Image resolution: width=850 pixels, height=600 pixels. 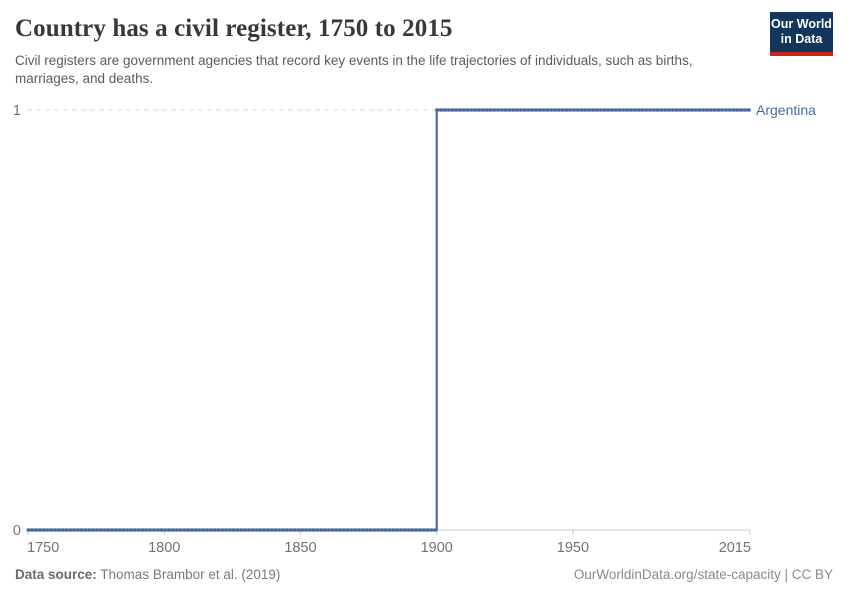 I want to click on x-tick-1900: 1900, so click(x=437, y=548).